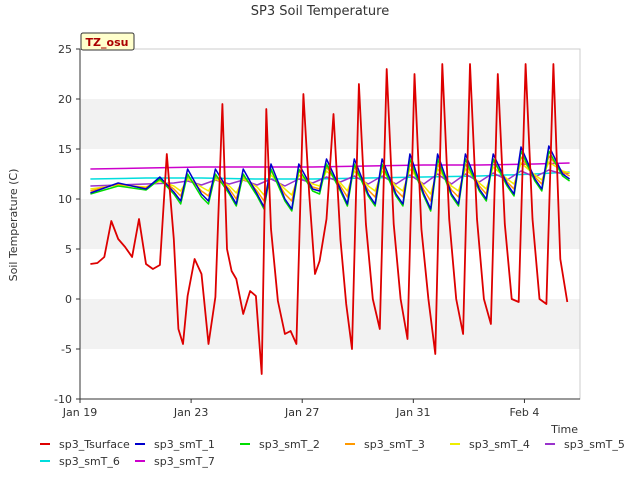  I want to click on legend-label: sp3_smT_2, so click(289, 444).